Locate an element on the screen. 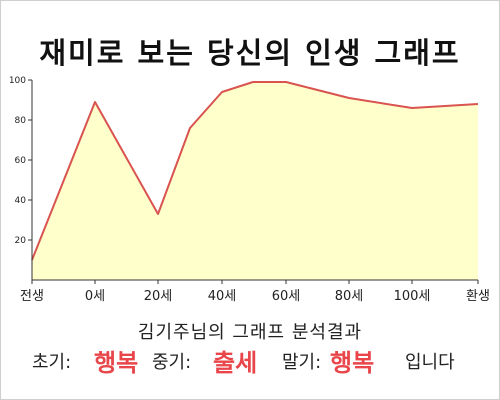 This screenshot has height=400, width=500. x-tick-label: 60세 is located at coordinates (286, 296).